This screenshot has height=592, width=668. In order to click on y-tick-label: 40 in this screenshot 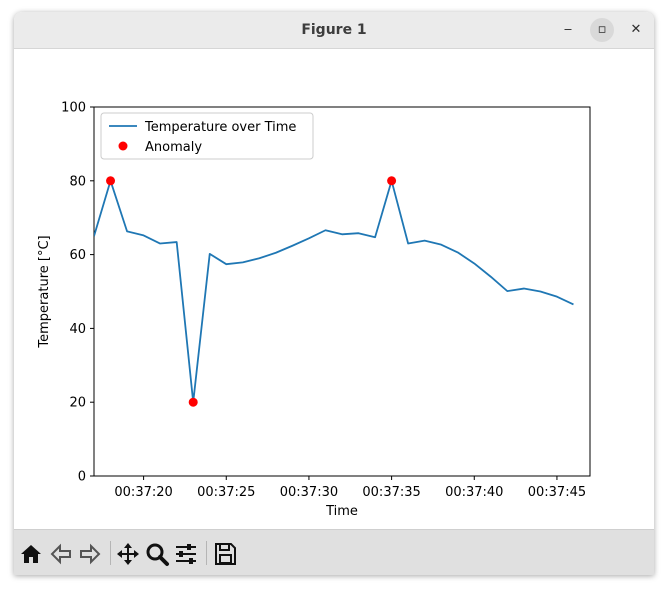, I will do `click(77, 329)`.